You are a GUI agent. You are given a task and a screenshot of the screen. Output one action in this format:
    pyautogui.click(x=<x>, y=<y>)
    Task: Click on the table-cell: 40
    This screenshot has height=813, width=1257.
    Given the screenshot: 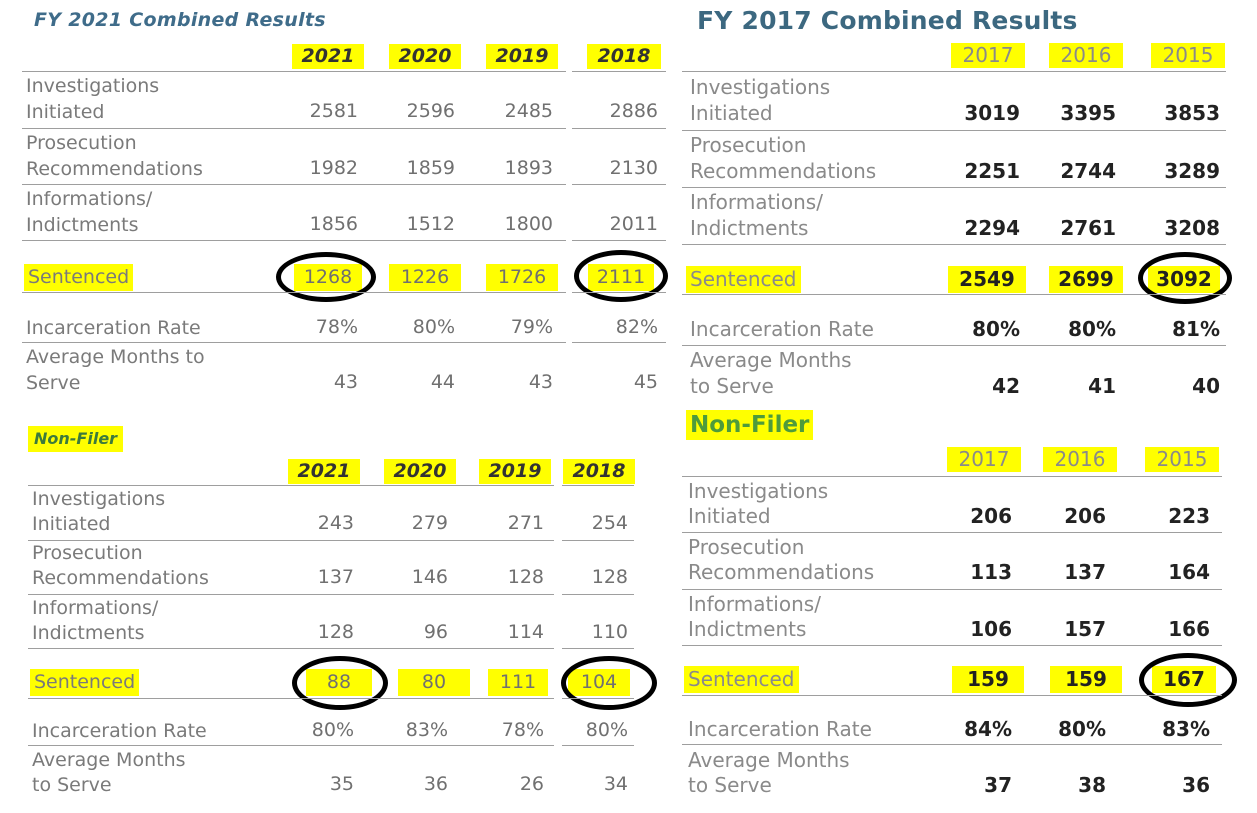 What is the action you would take?
    pyautogui.click(x=1206, y=386)
    